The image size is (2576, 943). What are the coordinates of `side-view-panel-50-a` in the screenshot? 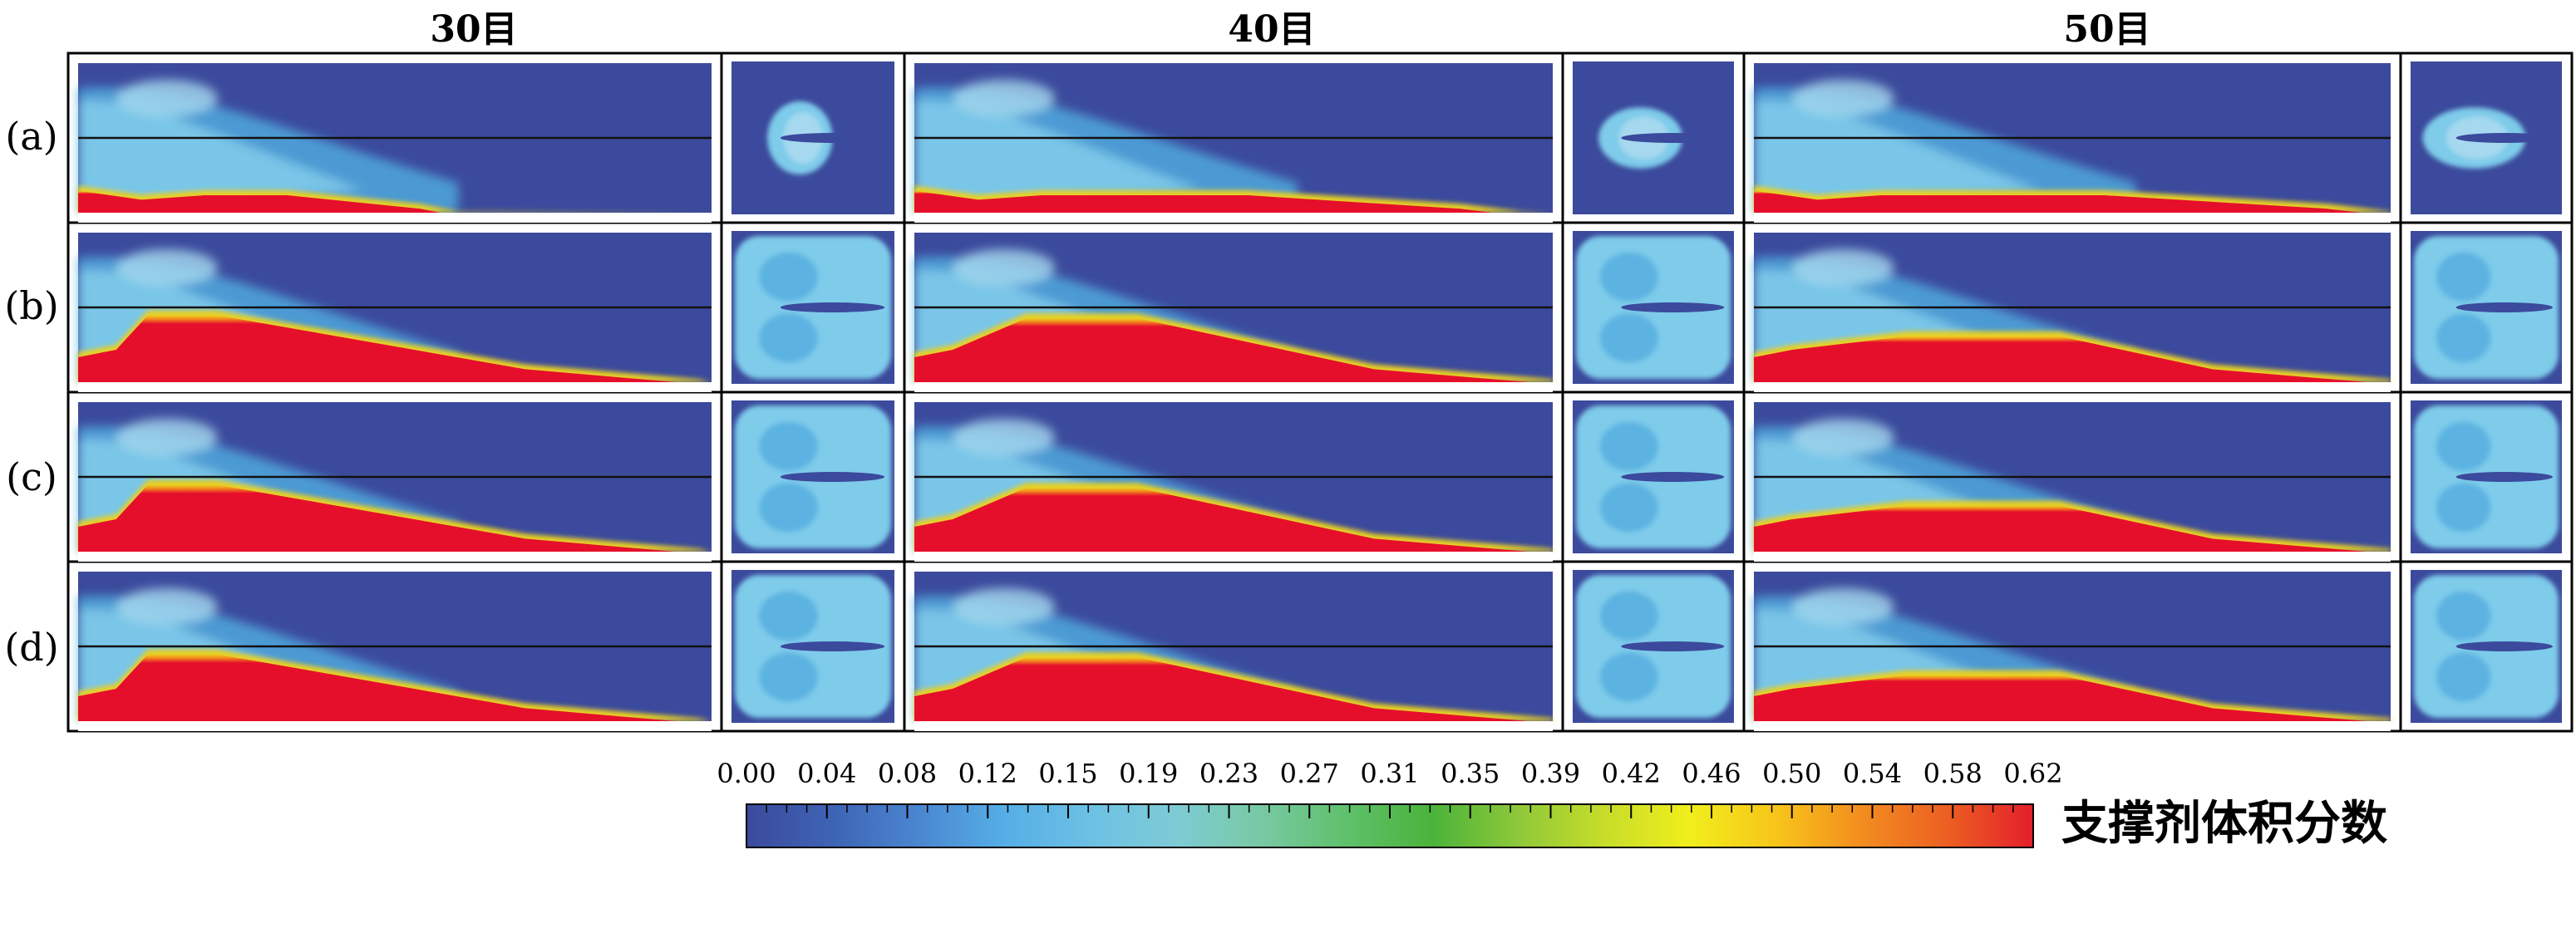 It's located at (2072, 143).